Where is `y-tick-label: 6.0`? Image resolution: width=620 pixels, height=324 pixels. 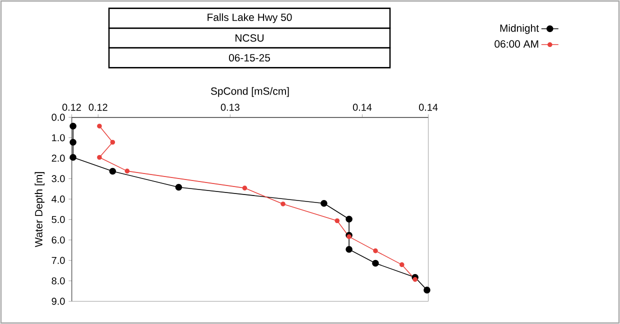 y-tick-label: 6.0 is located at coordinates (58, 240).